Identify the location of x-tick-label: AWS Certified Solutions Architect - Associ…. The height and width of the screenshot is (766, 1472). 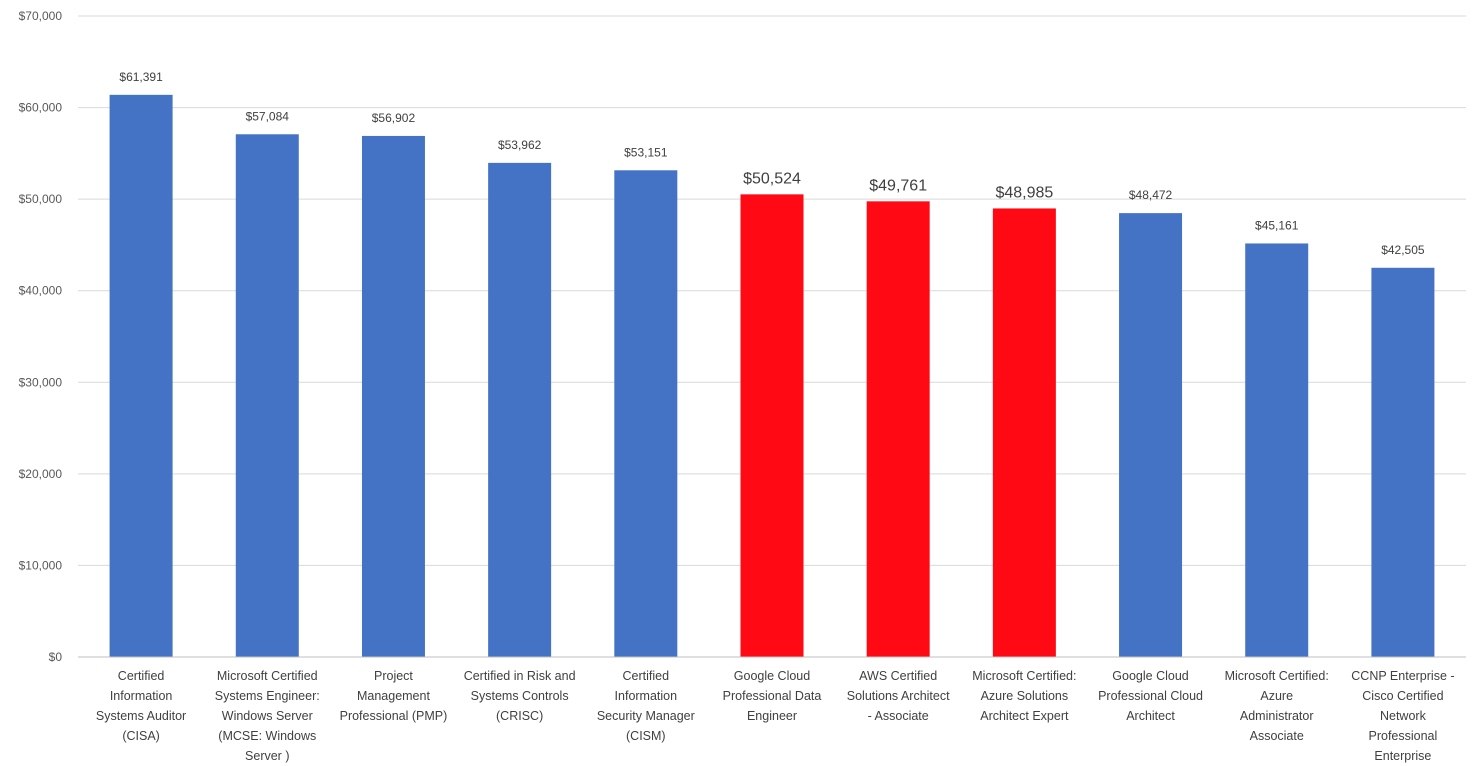
(898, 696).